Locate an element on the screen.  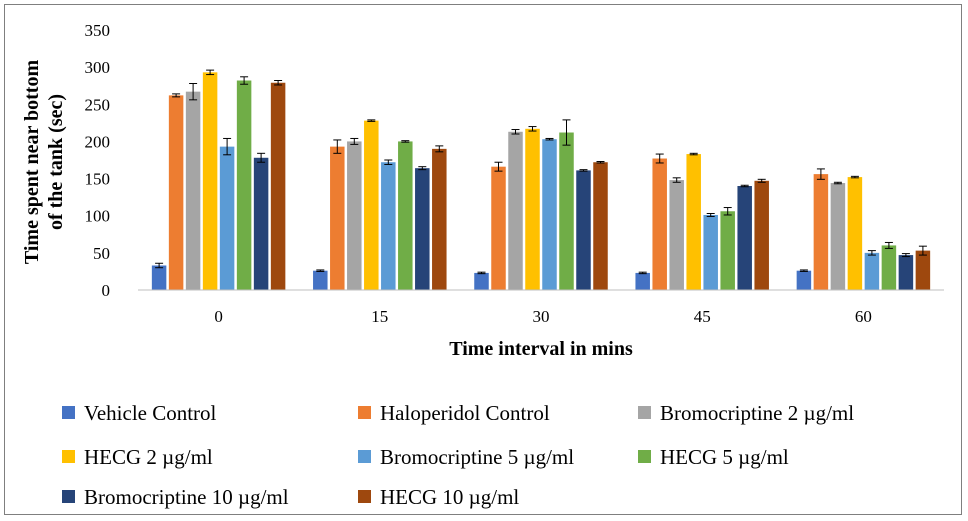
y-axis-title-line2: of the tank (sec) is located at coordinates (56, 162).